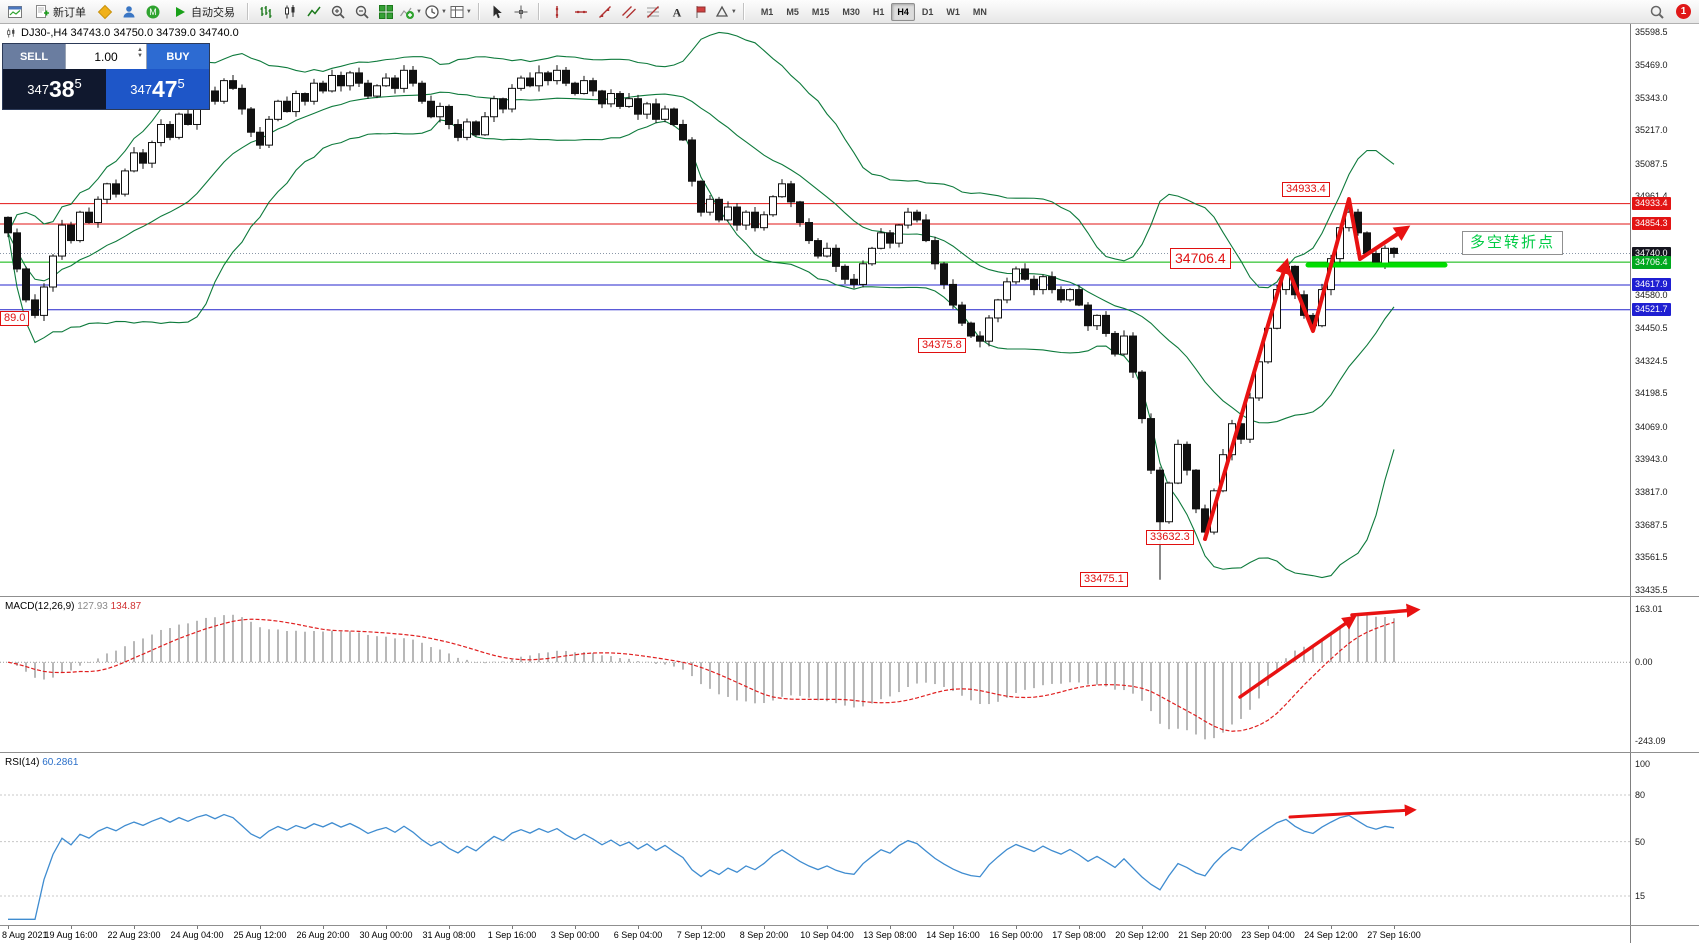 The height and width of the screenshot is (943, 1699). Describe the element at coordinates (129, 12) in the screenshot. I see `community-button` at that location.